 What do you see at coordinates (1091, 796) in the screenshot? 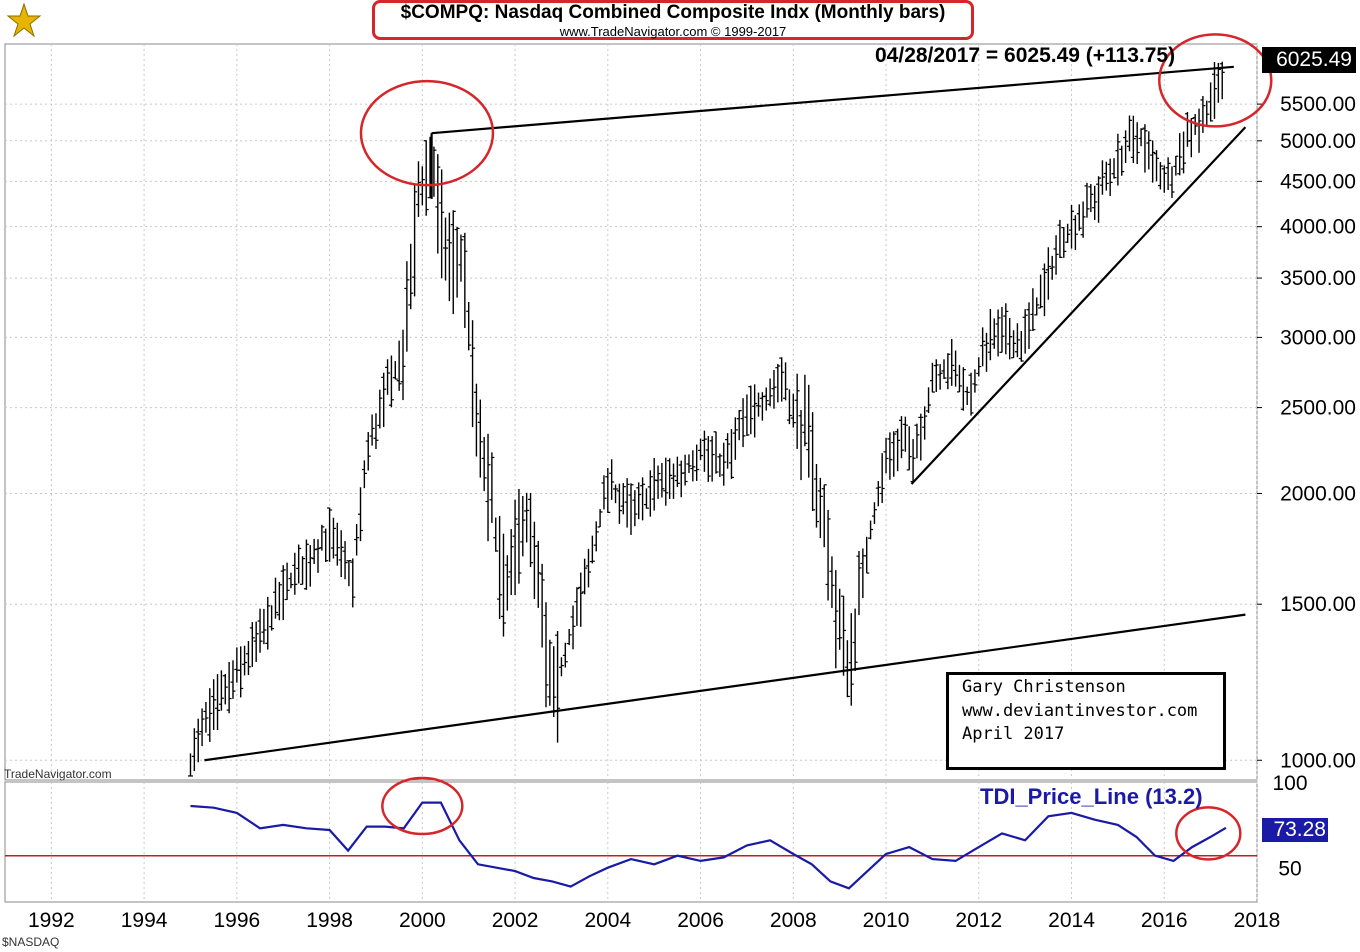
I see `indicator-label: TDI_Price_Line (13.2)` at bounding box center [1091, 796].